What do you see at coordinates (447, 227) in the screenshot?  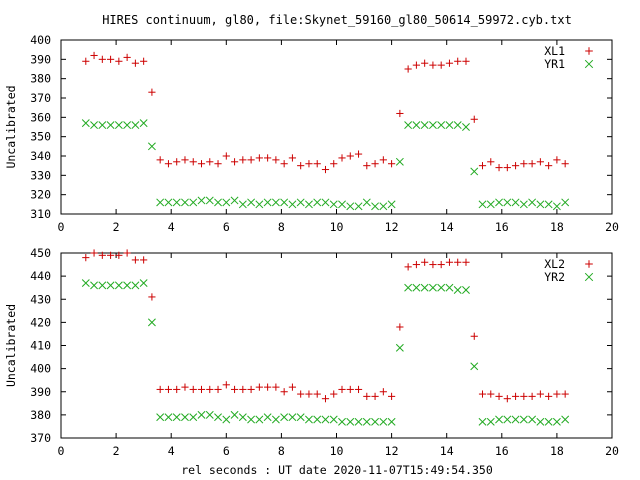 I see `x-tick-label: 14` at bounding box center [447, 227].